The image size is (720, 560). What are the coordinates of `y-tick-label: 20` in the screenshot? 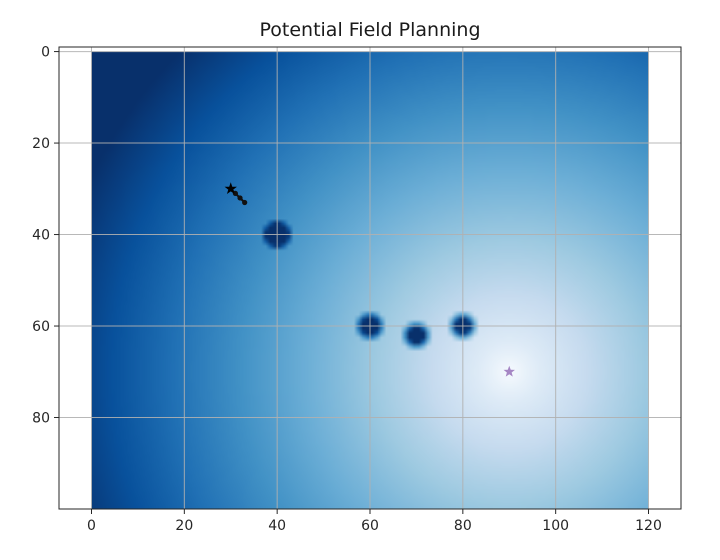 It's located at (41, 144).